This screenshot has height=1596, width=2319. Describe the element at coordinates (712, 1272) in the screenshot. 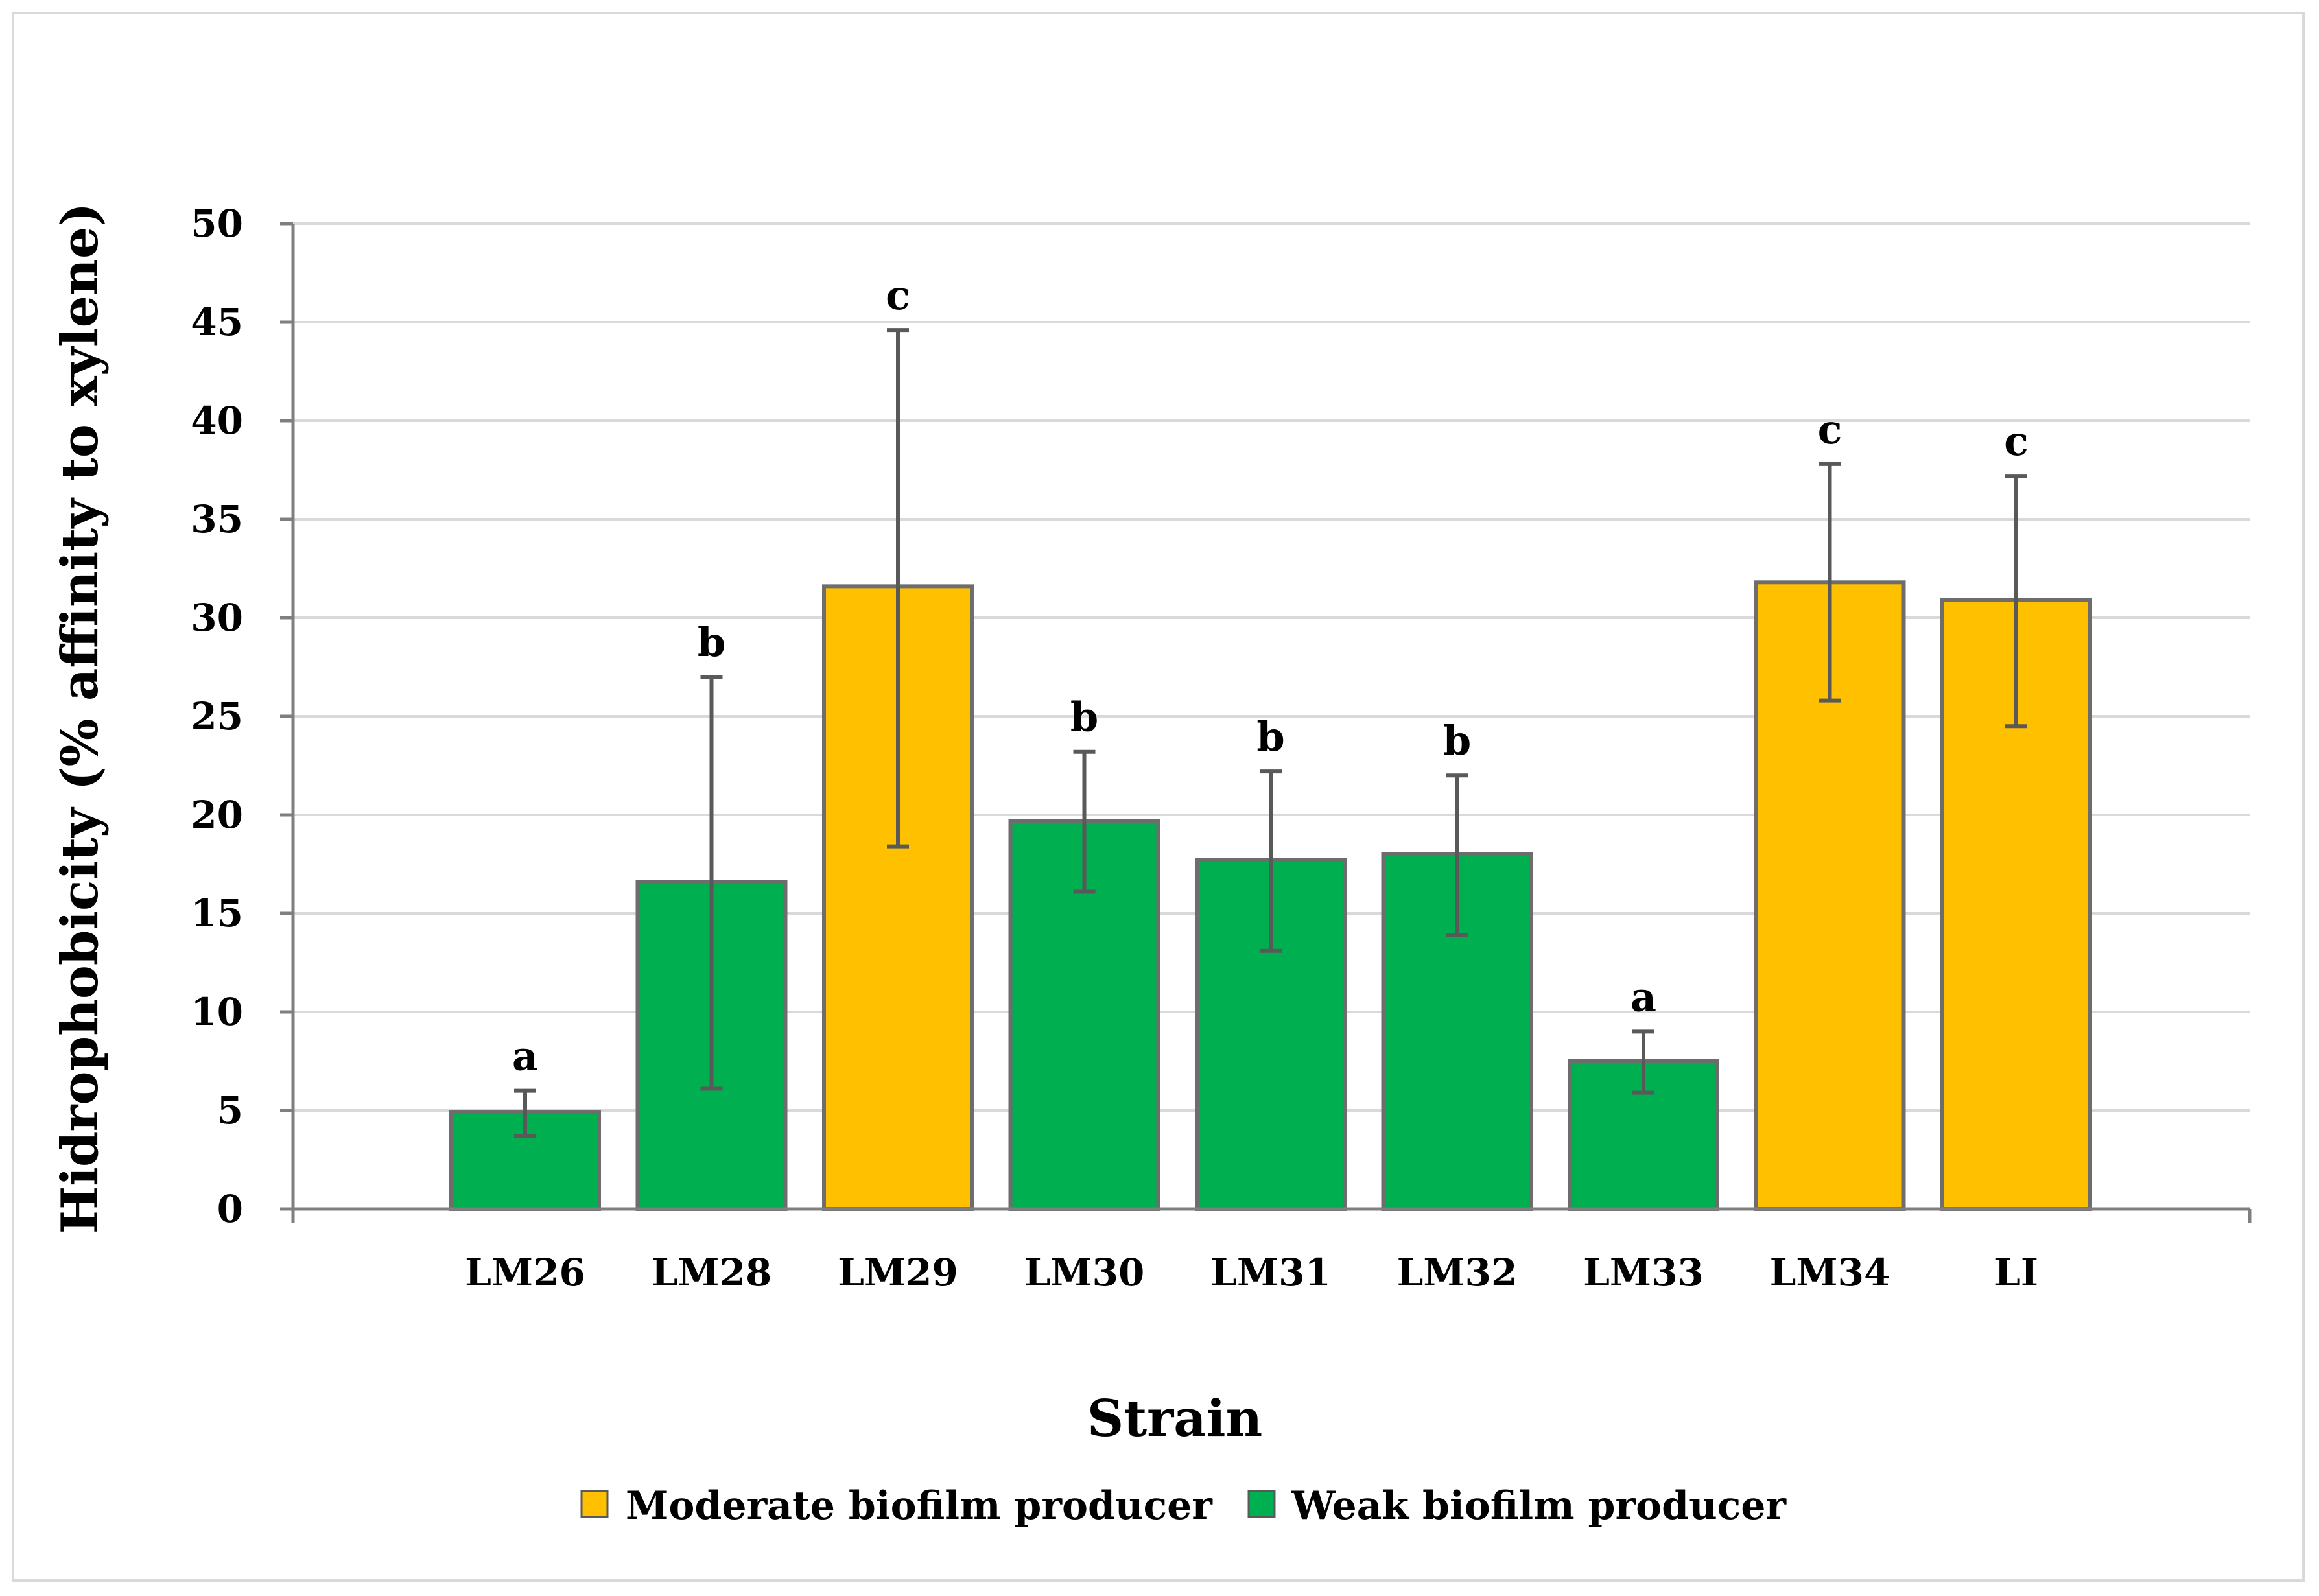

I see `x-tick-label-lm28: LM28` at that location.